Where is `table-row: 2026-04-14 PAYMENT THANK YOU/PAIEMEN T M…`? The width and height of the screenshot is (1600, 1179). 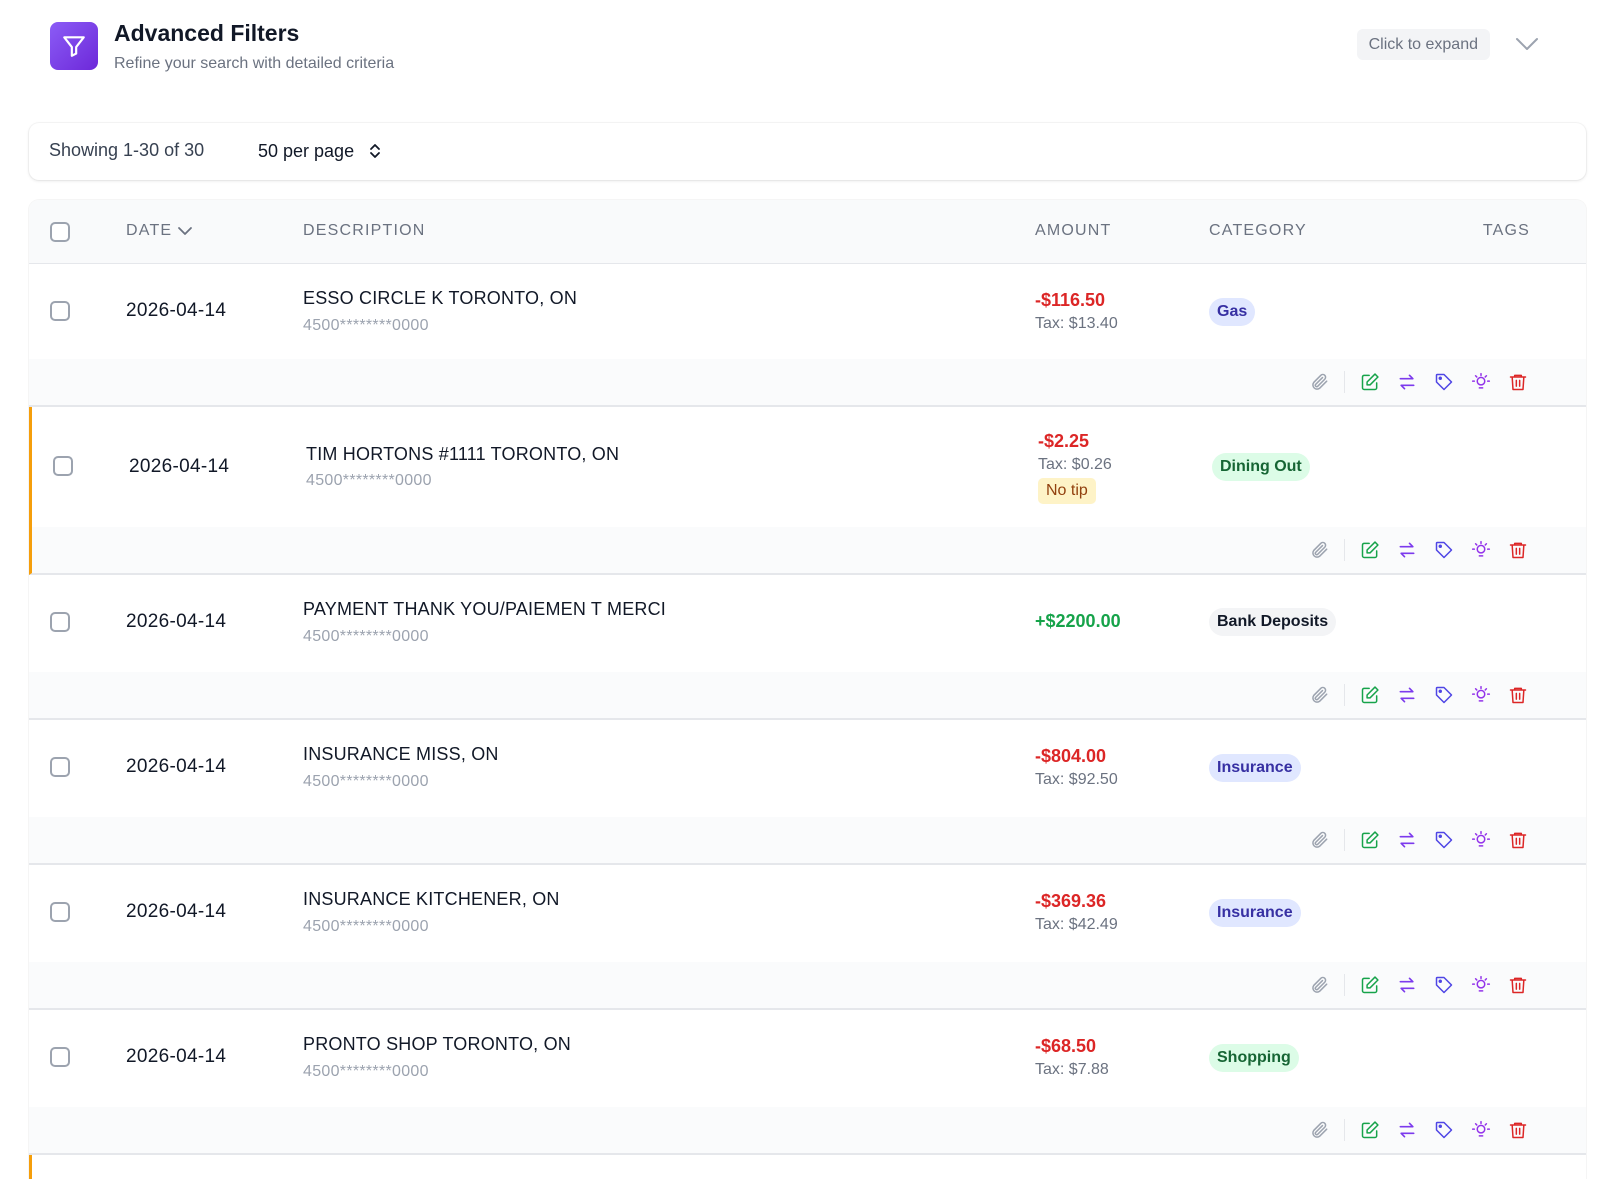 table-row: 2026-04-14 PAYMENT THANK YOU/PAIEMEN T M… is located at coordinates (807, 647).